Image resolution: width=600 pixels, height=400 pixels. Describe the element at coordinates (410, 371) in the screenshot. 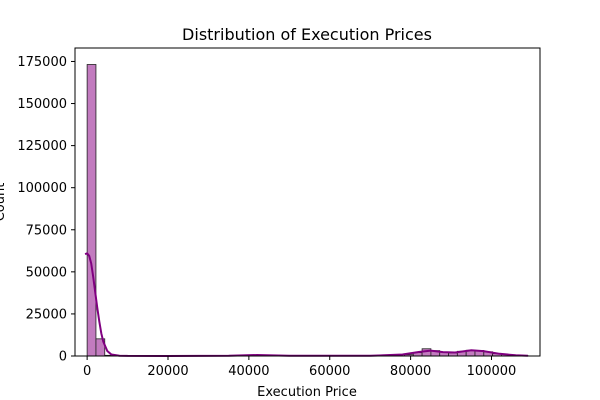

I see `x-tick-label: 80000` at that location.